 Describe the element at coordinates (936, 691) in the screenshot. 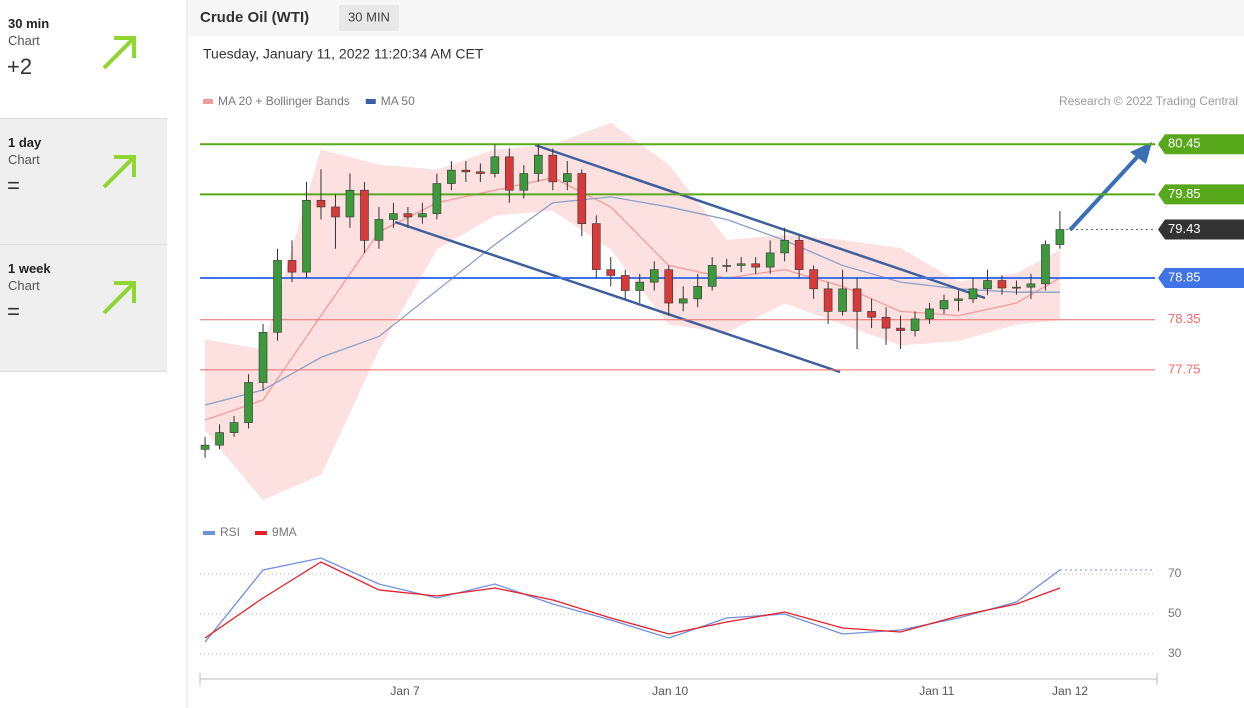

I see `x-tick-label: Jan 11` at that location.